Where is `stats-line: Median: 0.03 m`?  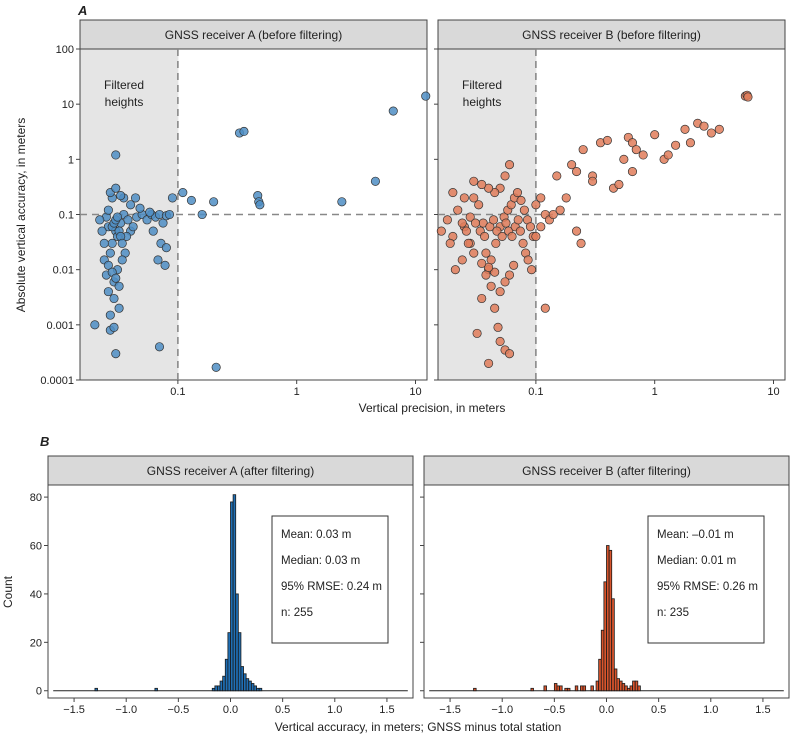 stats-line: Median: 0.03 m is located at coordinates (320, 561).